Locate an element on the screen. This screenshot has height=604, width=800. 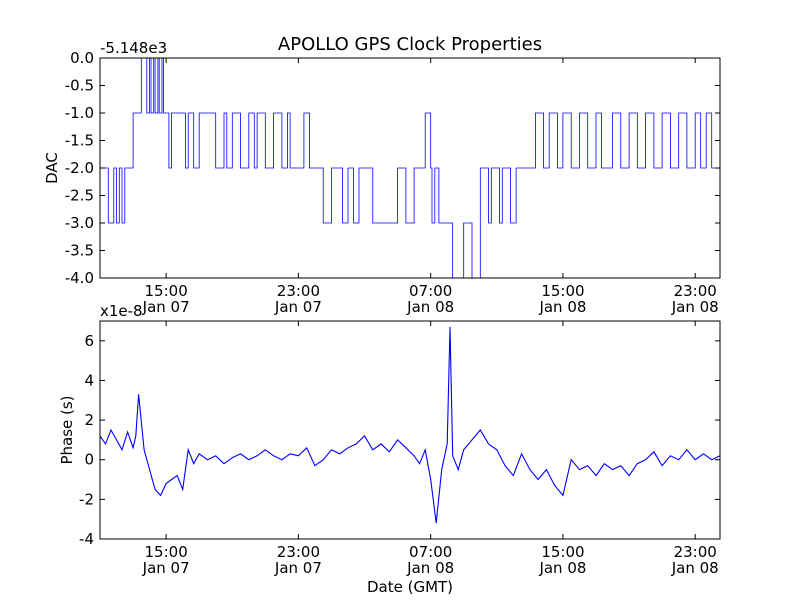
y-tick-label: 0 is located at coordinates (89, 460).